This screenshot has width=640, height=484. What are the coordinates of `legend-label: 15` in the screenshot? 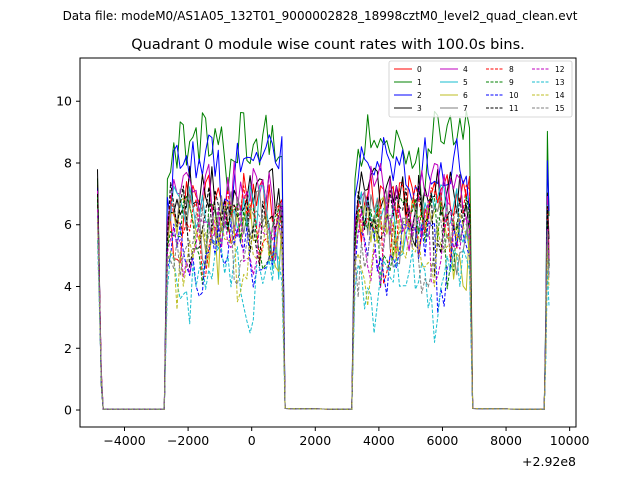 It's located at (560, 108).